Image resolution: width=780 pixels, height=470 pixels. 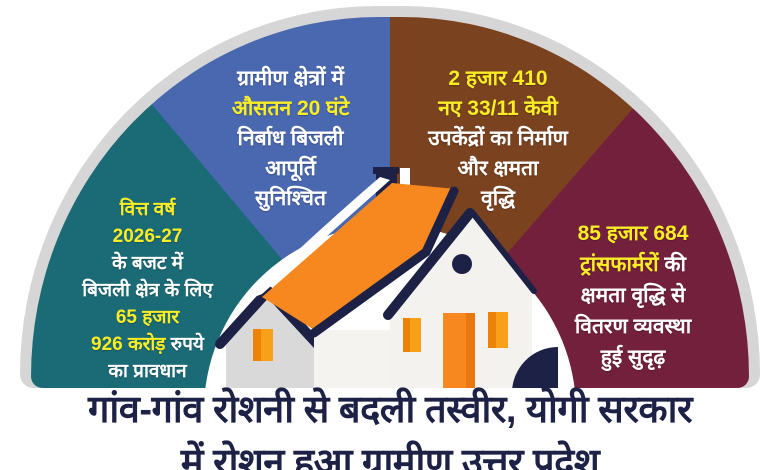 What do you see at coordinates (503, 251) in the screenshot?
I see `gable-trim-right` at bounding box center [503, 251].